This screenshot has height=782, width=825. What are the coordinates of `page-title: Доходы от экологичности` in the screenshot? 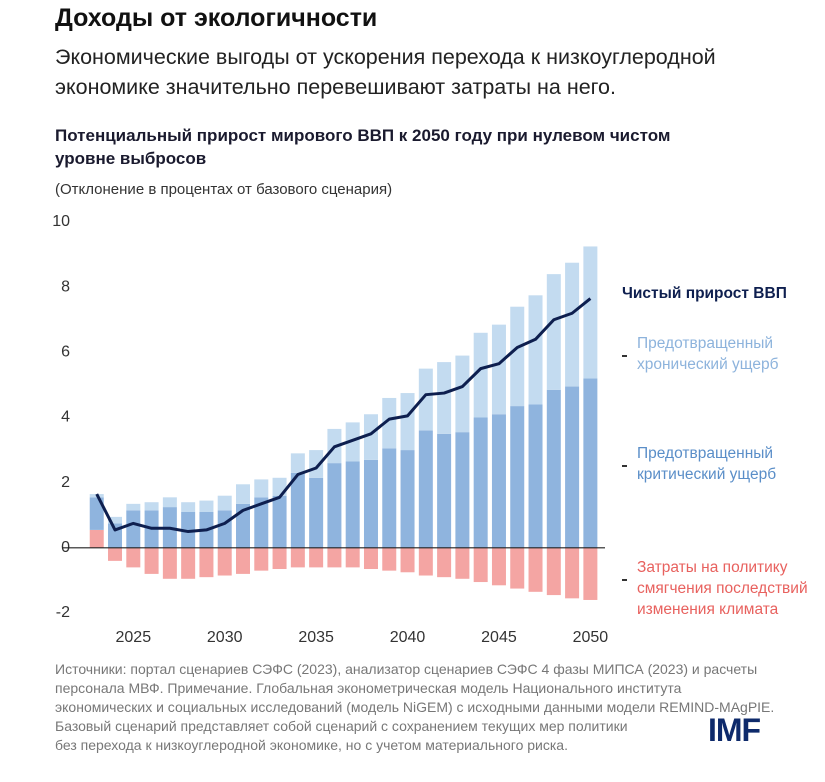 It's located at (216, 18).